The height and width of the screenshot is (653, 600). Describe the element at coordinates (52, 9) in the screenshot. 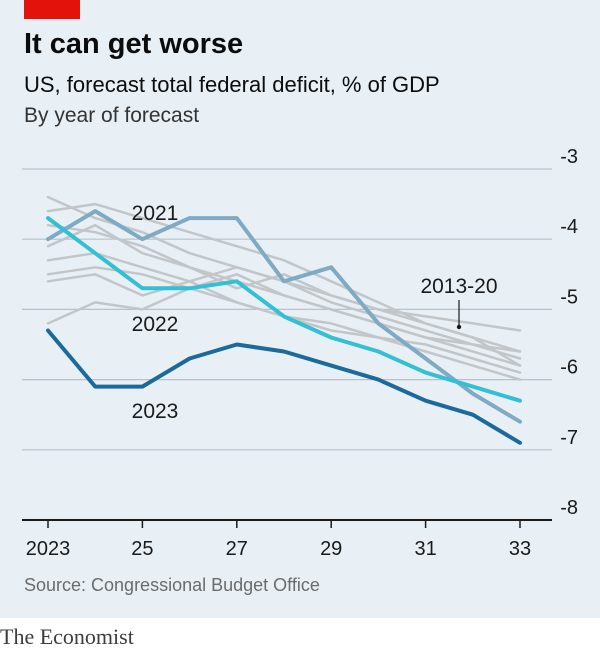

I see `brand-red-tag` at that location.